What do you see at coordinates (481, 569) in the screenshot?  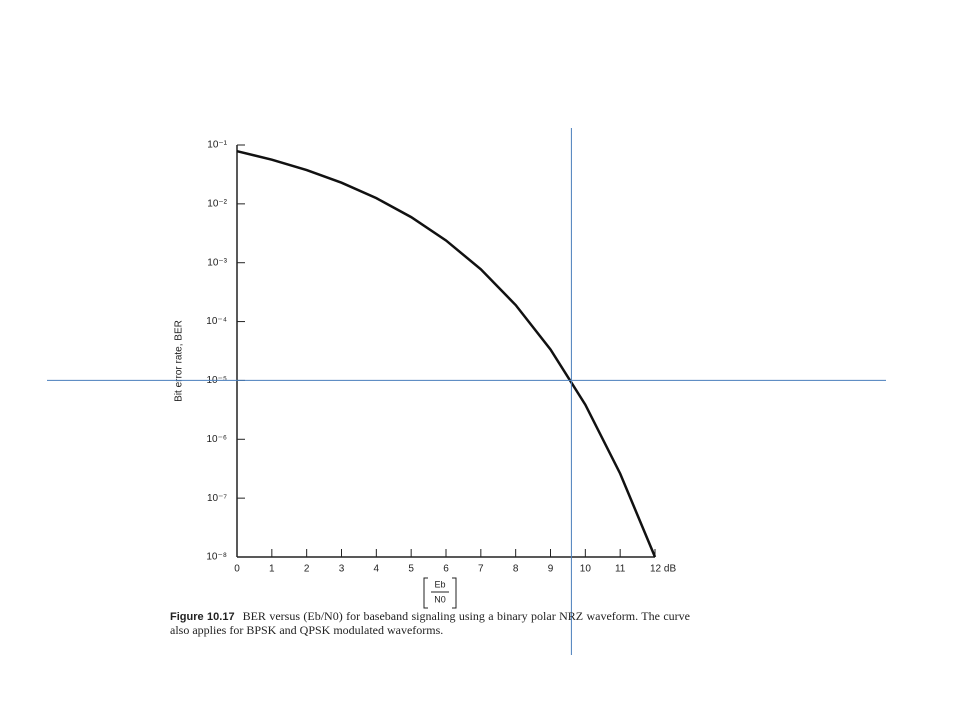 I see `x-tick-label: 7` at bounding box center [481, 569].